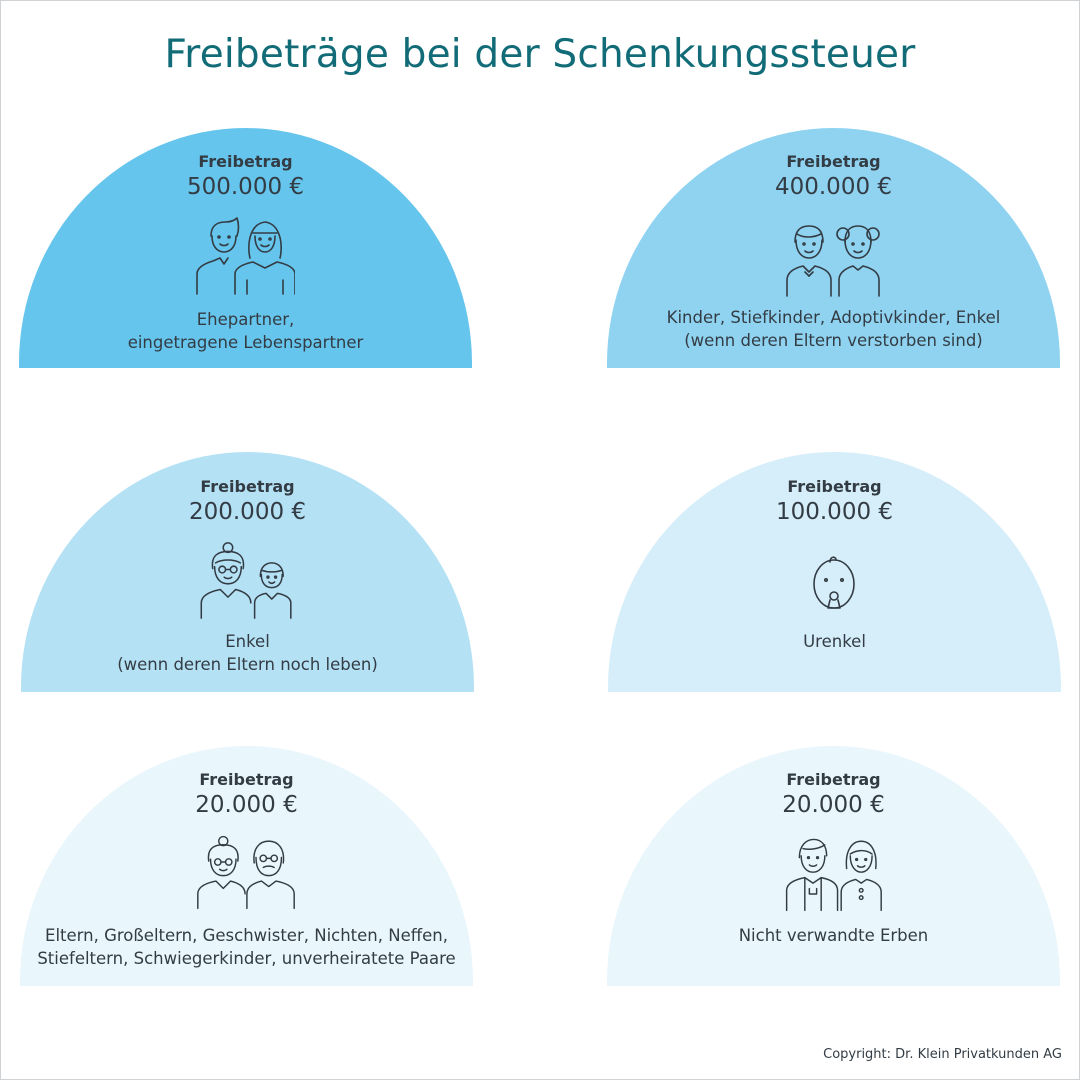 Image resolution: width=1080 pixels, height=1080 pixels. Describe the element at coordinates (833, 340) in the screenshot. I see `description-line-2: (wenn deren Eltern verstorben sind)` at that location.